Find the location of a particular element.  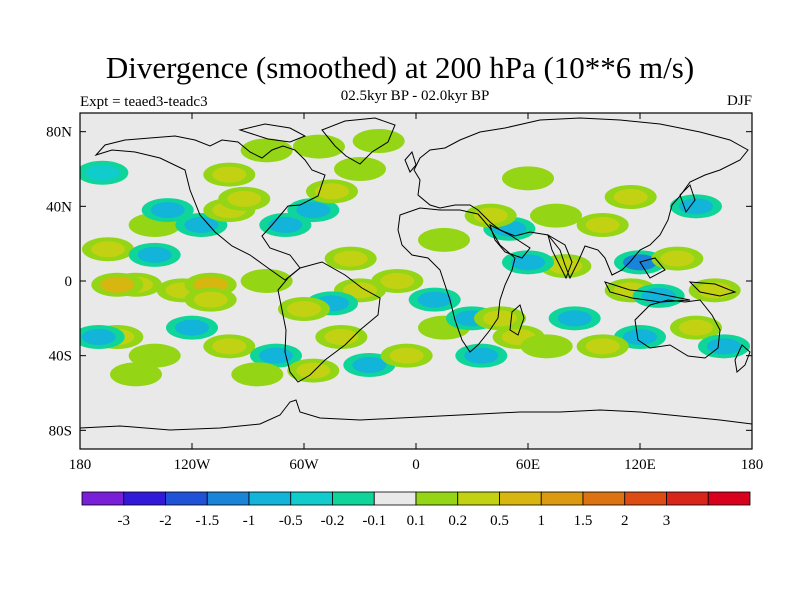

colorbar: -3 -2 -1.5 -1 -0.5 -0.2 -0.1 0.1 0.2 0.5 1 1.5 2 3 is located at coordinates (416, 510).